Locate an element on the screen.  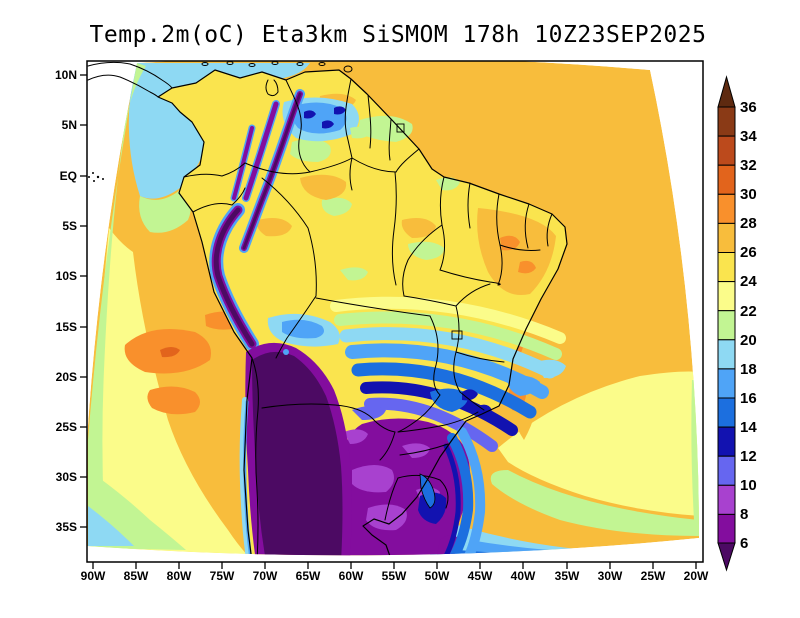
lat-label: 5S is located at coordinates (69, 226).